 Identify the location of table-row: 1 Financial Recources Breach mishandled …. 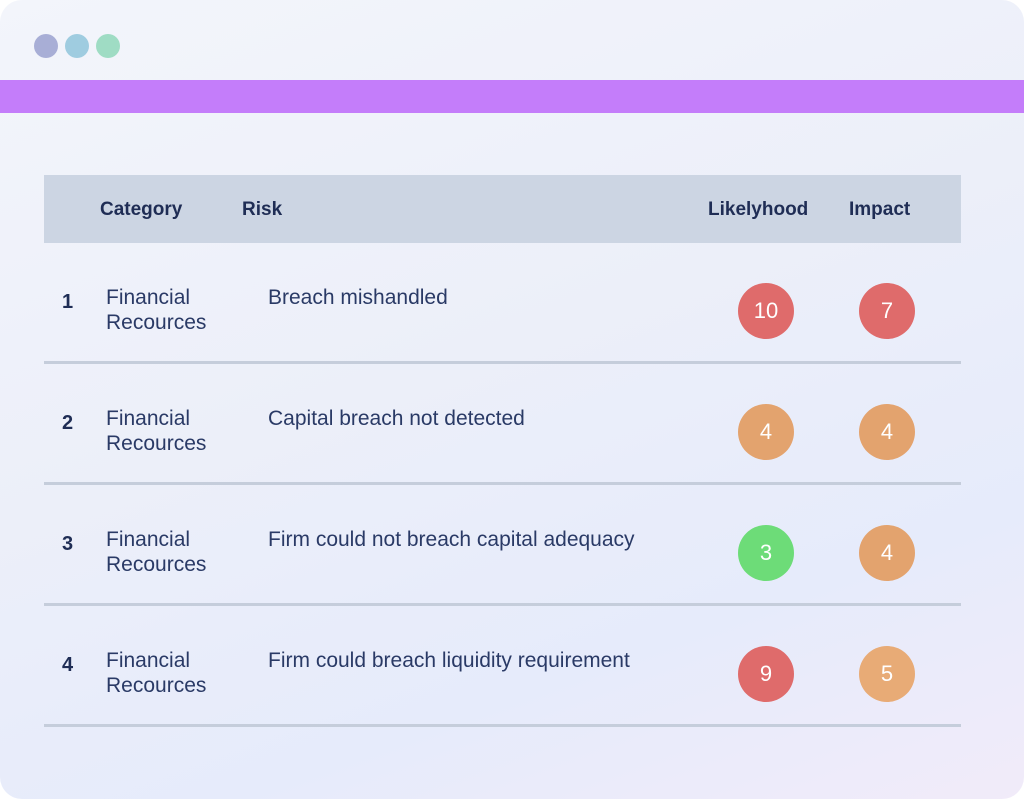
(502, 303).